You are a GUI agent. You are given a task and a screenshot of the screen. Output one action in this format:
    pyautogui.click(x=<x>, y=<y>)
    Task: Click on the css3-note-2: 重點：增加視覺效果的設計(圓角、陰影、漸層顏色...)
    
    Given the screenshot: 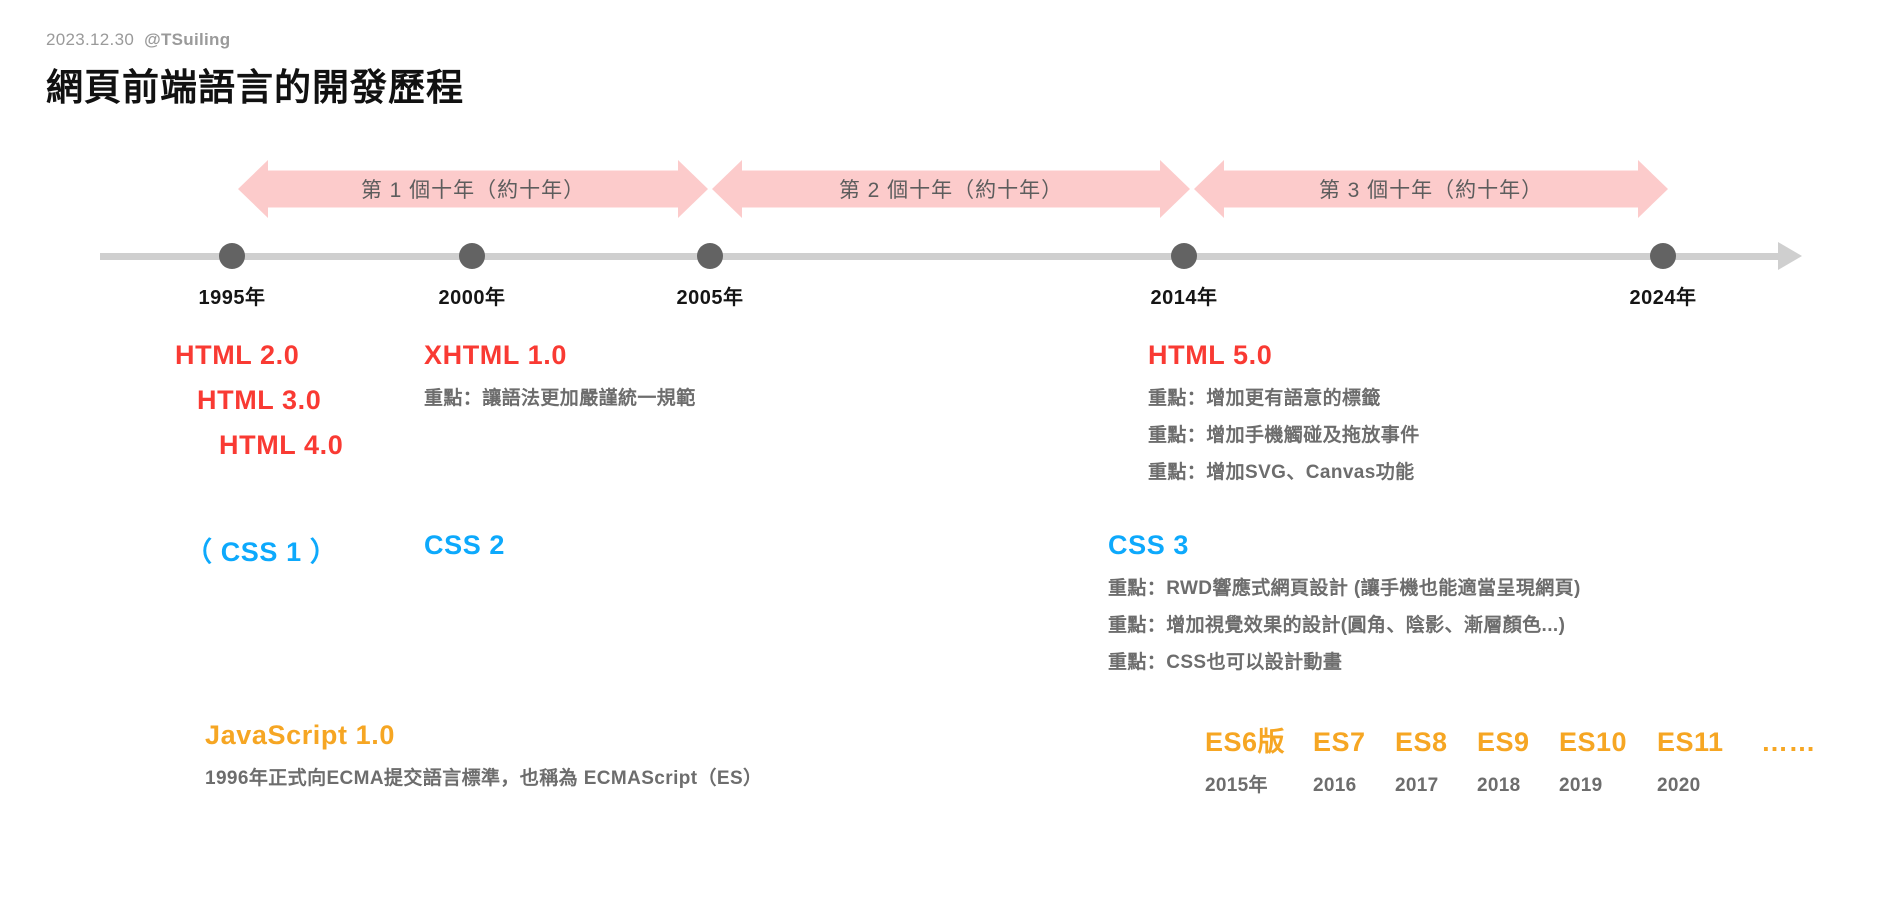 What is the action you would take?
    pyautogui.click(x=1337, y=625)
    